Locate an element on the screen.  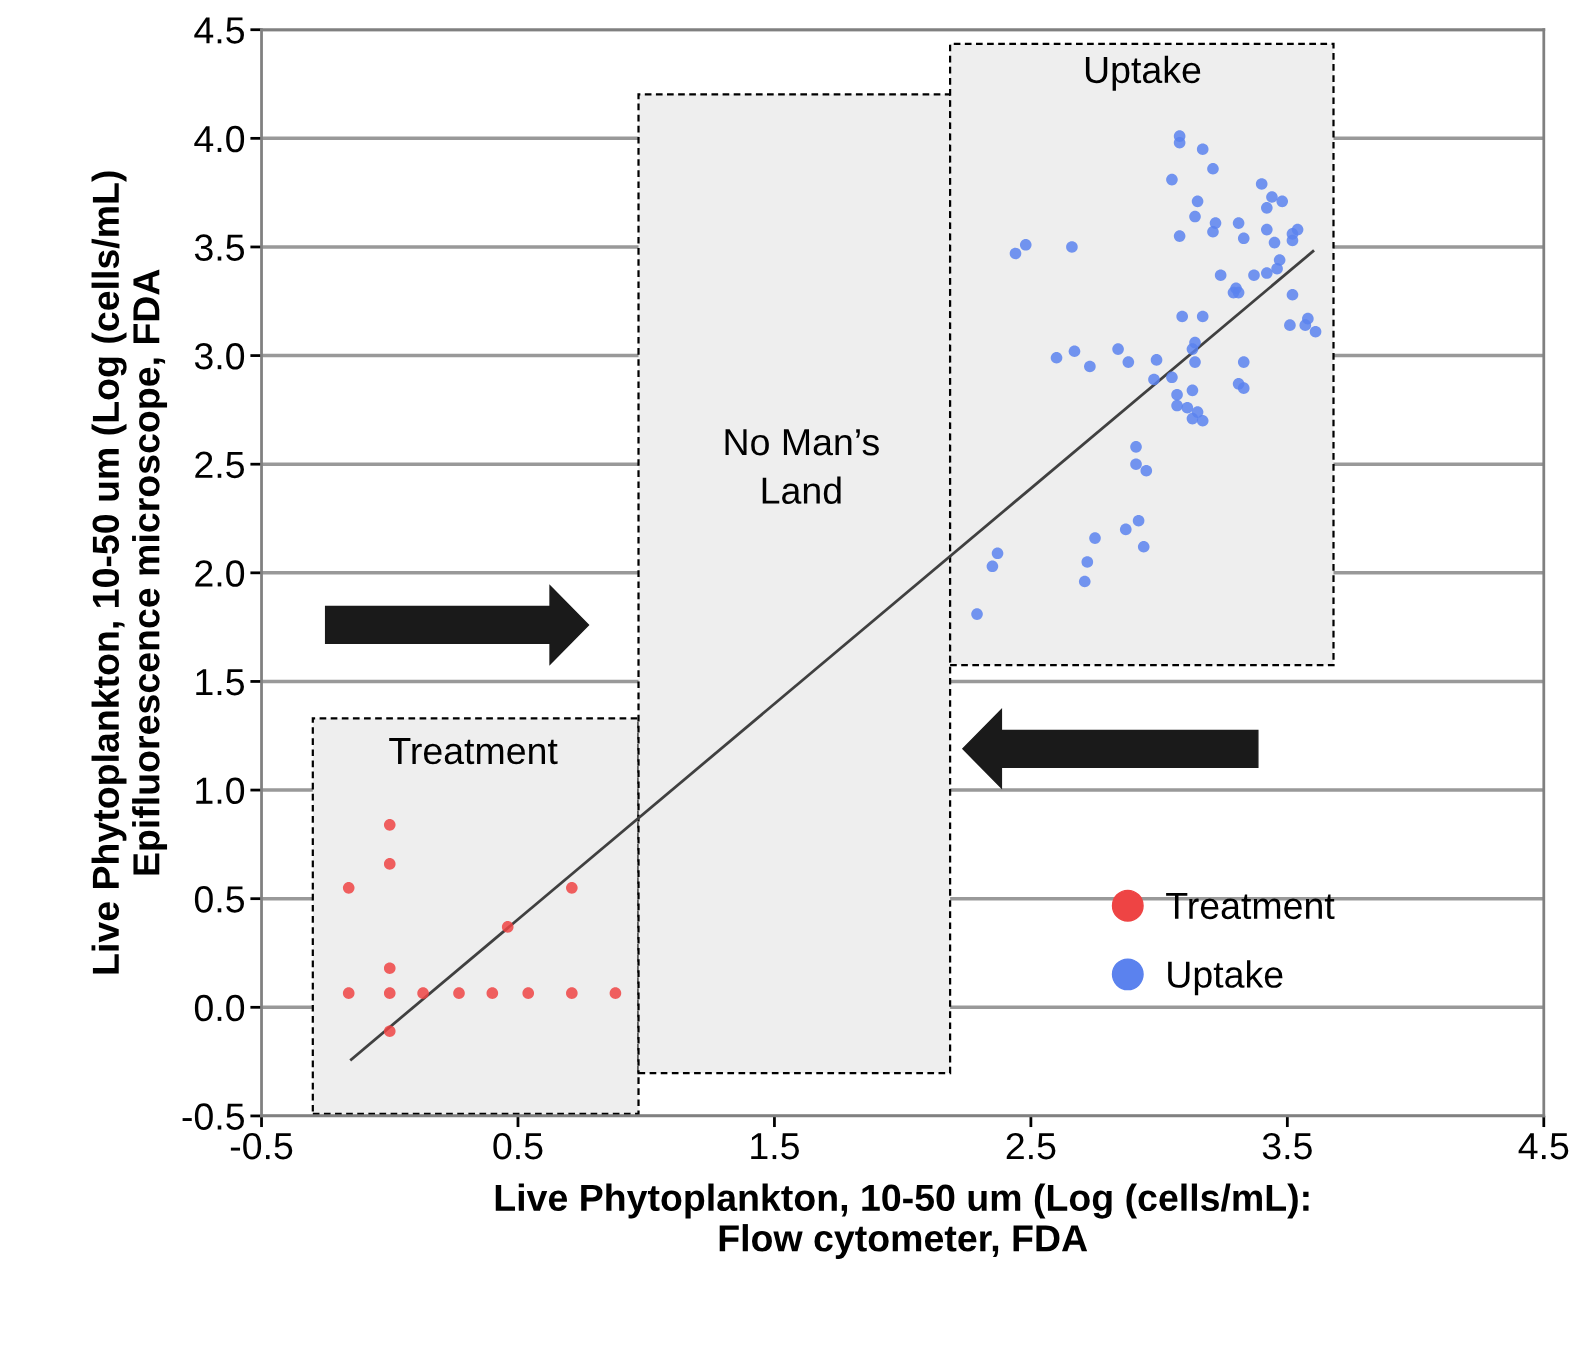
y-tick-label: 0.0 is located at coordinates (219, 1008).